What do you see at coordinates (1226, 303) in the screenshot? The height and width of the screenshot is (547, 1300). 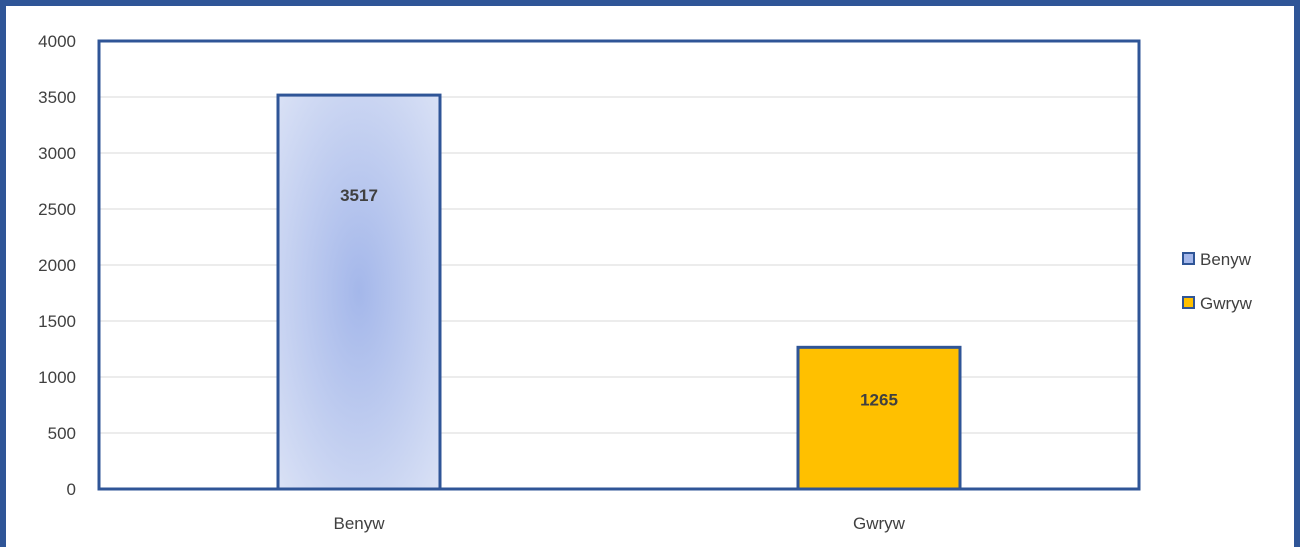 I see `legend-label: Gwryw` at bounding box center [1226, 303].